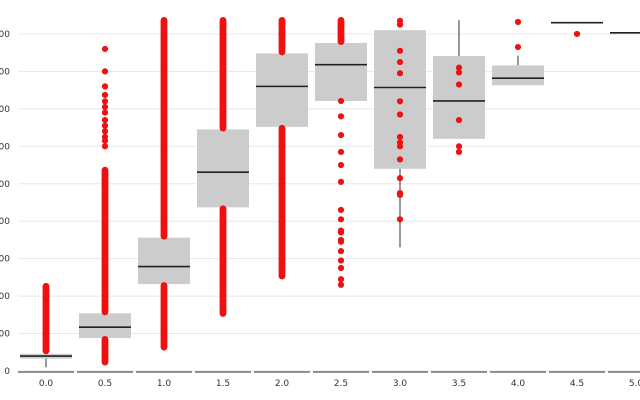 This screenshot has height=400, width=640. I want to click on y-tick-label: 500, so click(5, 185).